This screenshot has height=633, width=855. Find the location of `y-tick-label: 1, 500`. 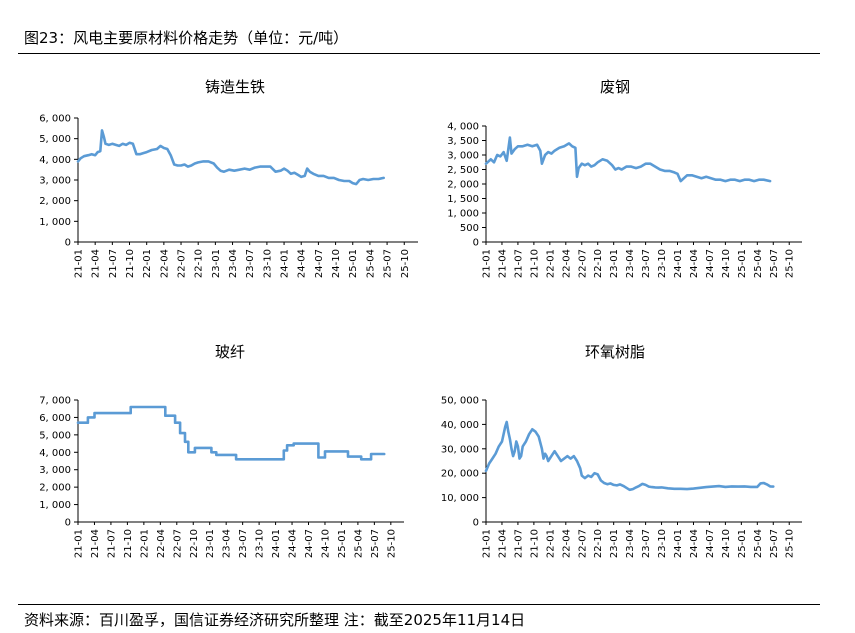

y-tick-label: 1, 500 is located at coordinates (463, 199).